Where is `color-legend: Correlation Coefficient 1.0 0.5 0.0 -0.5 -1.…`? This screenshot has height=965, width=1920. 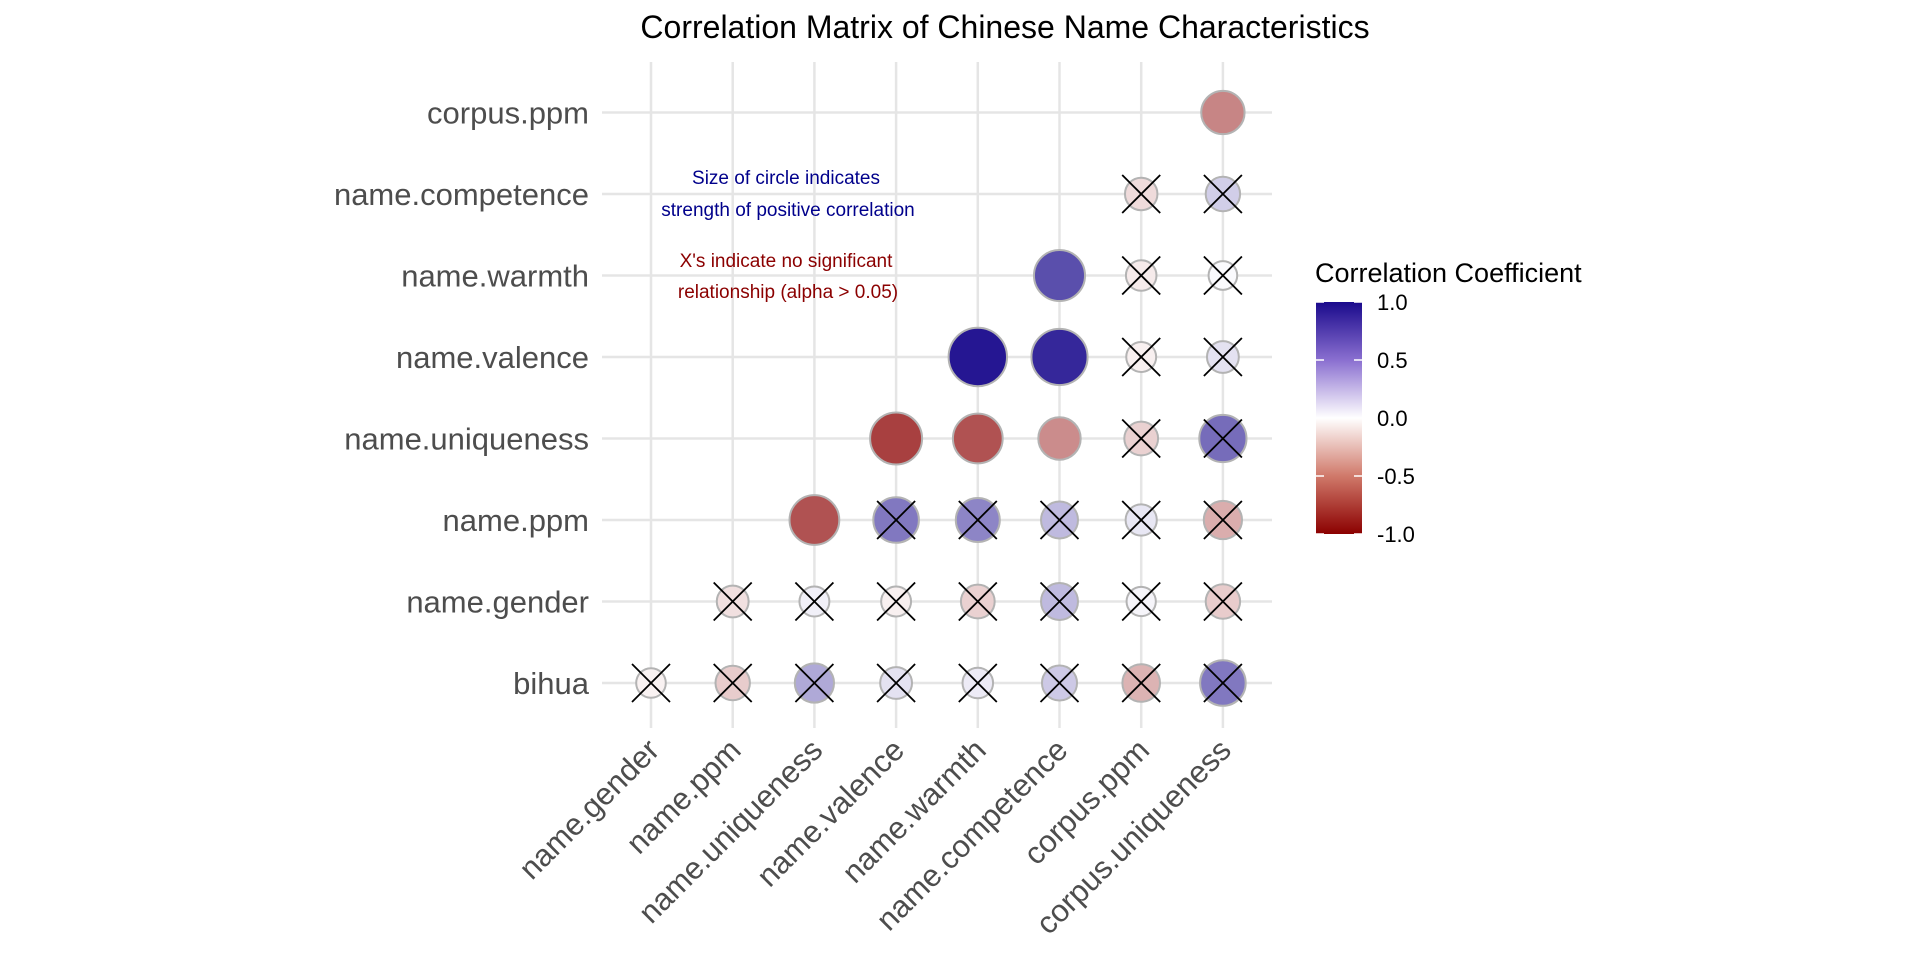 color-legend: Correlation Coefficient 1.0 0.5 0.0 -0.5 -1.… is located at coordinates (1448, 402).